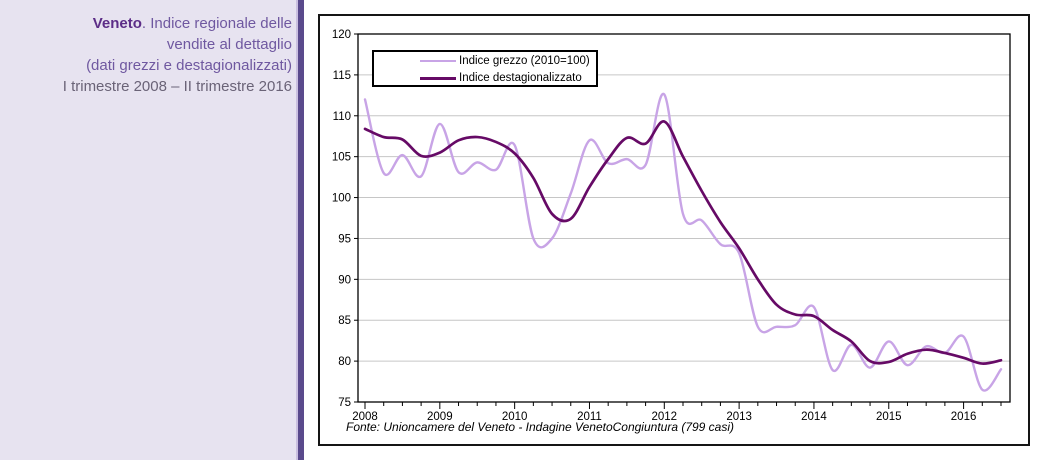 This screenshot has height=460, width=1054. Describe the element at coordinates (229, 44) in the screenshot. I see `title-line-2: vendite al dettaglio` at that location.